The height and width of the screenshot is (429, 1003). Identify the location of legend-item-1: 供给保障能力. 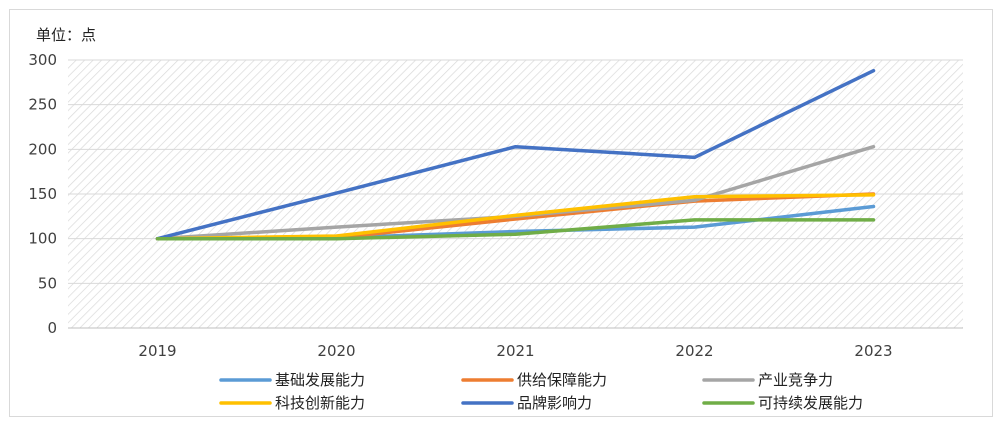
(534, 380).